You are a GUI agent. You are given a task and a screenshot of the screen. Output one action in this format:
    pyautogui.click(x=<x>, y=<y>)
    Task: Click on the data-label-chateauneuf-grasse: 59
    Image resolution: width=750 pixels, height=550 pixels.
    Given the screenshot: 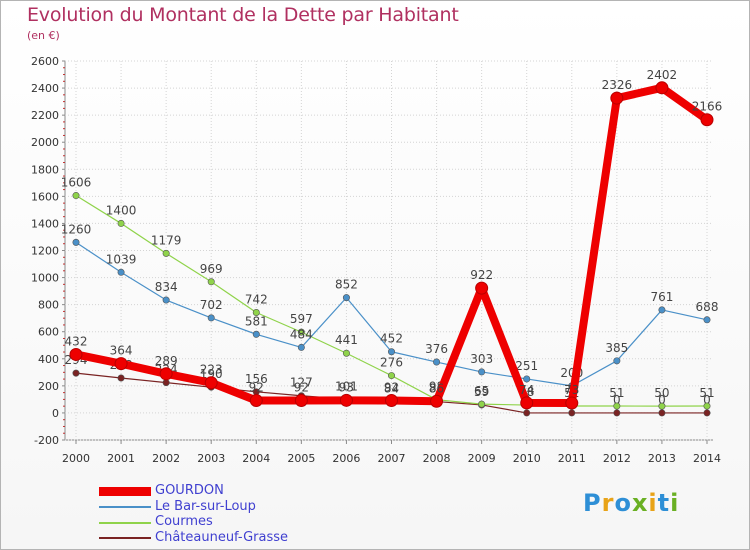 What is the action you would take?
    pyautogui.click(x=481, y=392)
    